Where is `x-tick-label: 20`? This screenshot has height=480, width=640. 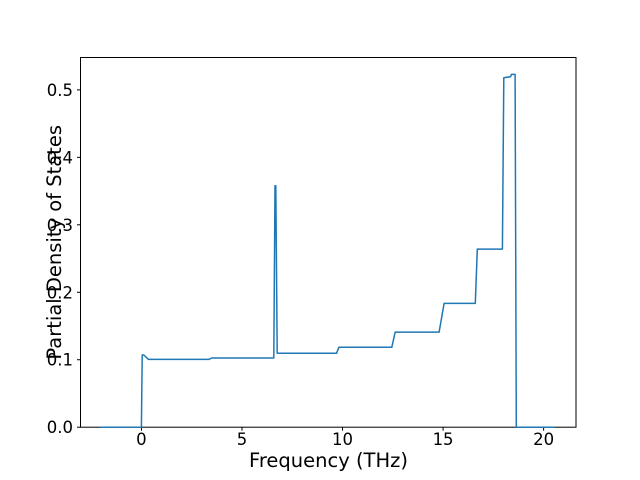 x-tick-label: 20 is located at coordinates (543, 439).